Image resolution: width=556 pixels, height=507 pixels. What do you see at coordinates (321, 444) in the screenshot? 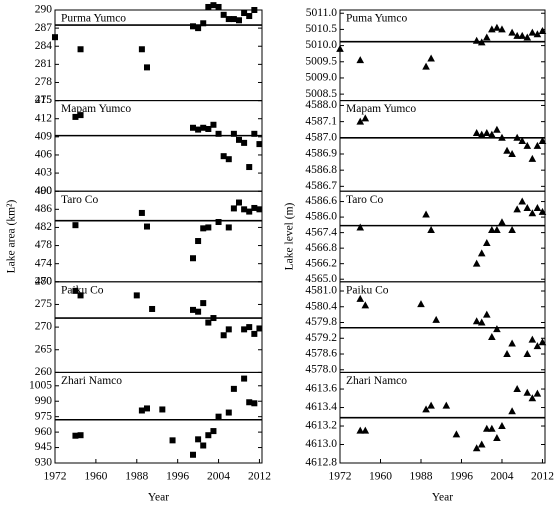
I see `y-tick-label: 4613.0` at bounding box center [321, 444].